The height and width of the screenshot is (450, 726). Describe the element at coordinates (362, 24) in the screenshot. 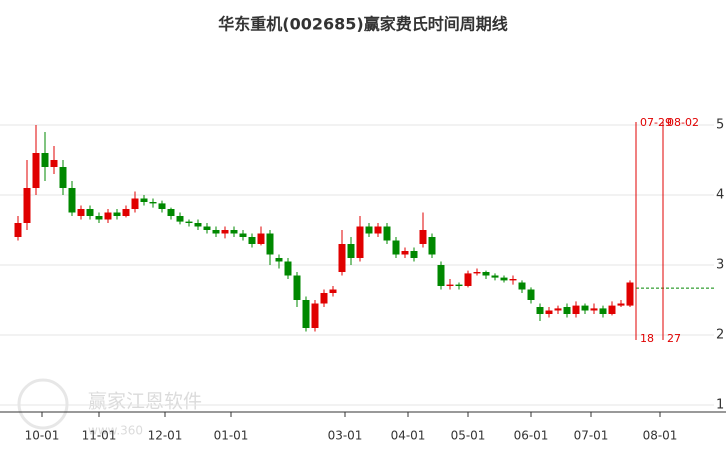

I see `chart-title: 华东重机(002685)赢家费氏时间周期线` at that location.